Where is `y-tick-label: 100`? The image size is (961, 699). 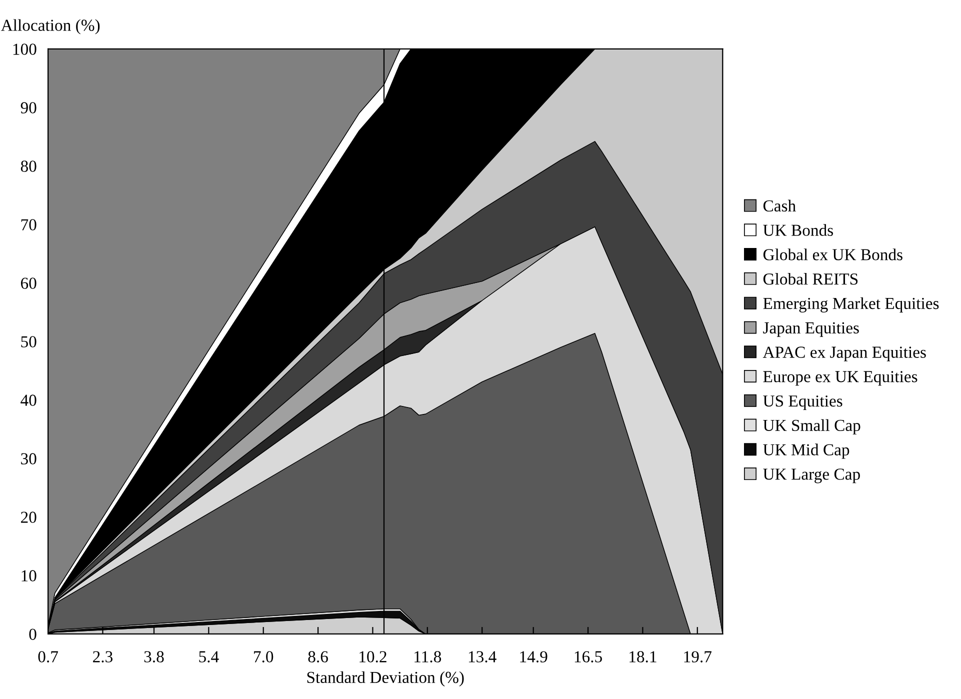
y-tick-label: 100 is located at coordinates (24, 49).